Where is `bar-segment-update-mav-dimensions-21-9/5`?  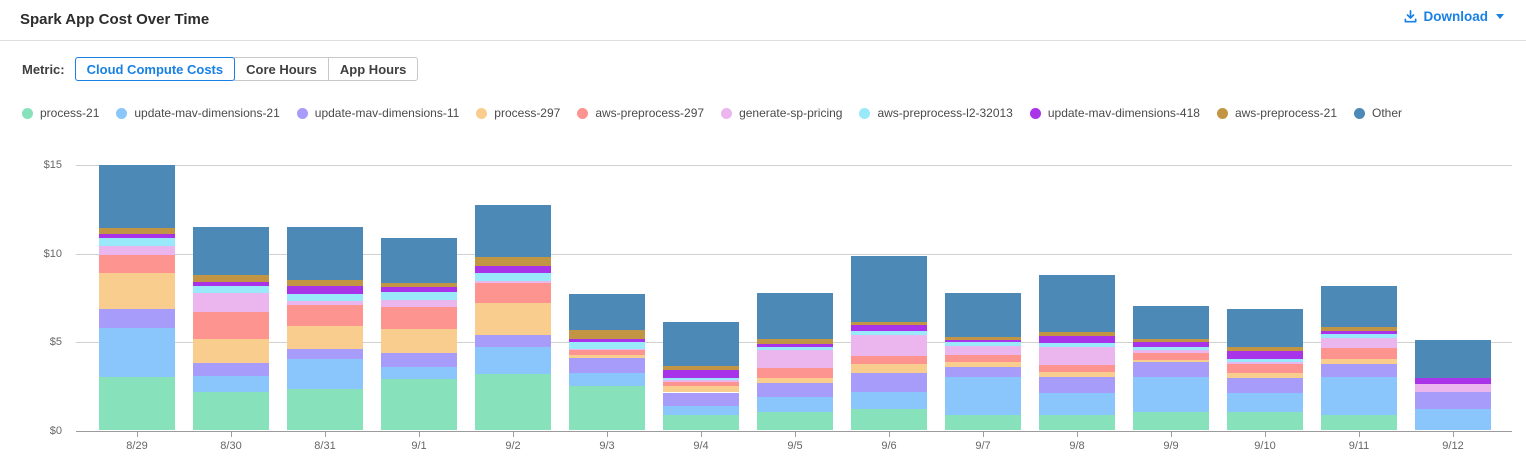 bar-segment-update-mav-dimensions-21-9/5 is located at coordinates (795, 404).